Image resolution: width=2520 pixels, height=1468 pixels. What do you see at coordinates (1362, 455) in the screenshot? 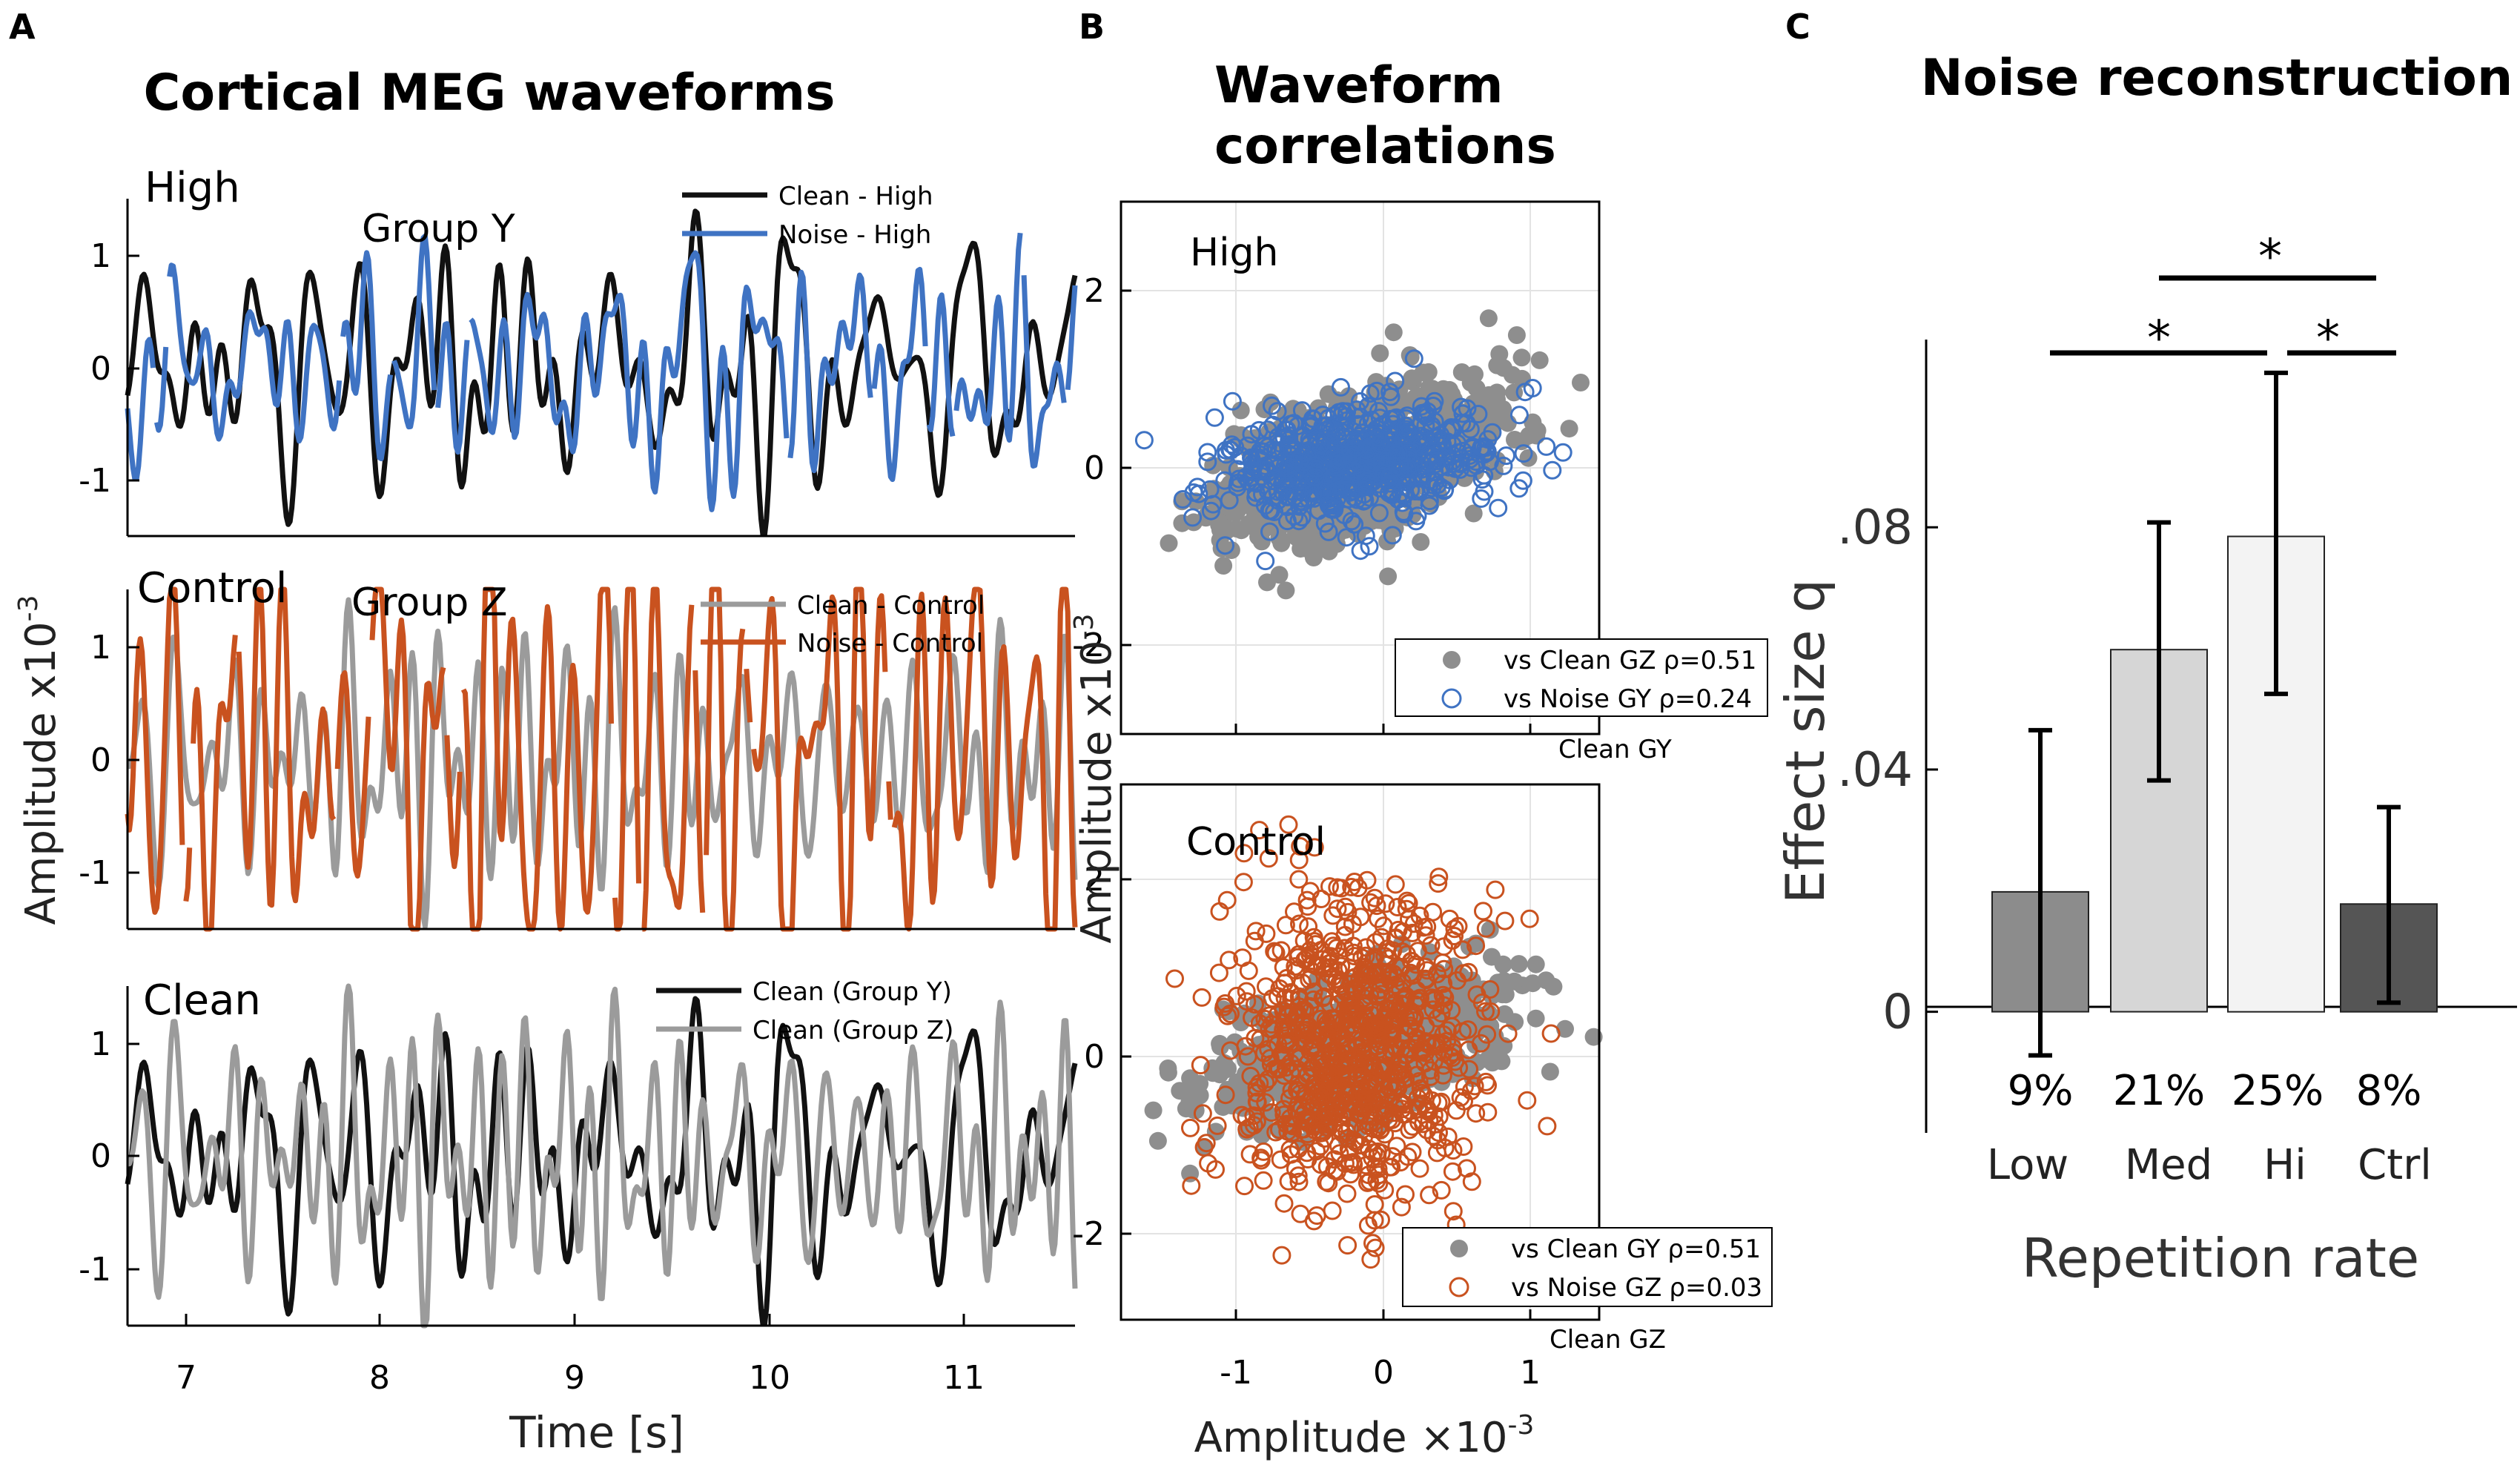
I see `scatter-points-high` at bounding box center [1362, 455].